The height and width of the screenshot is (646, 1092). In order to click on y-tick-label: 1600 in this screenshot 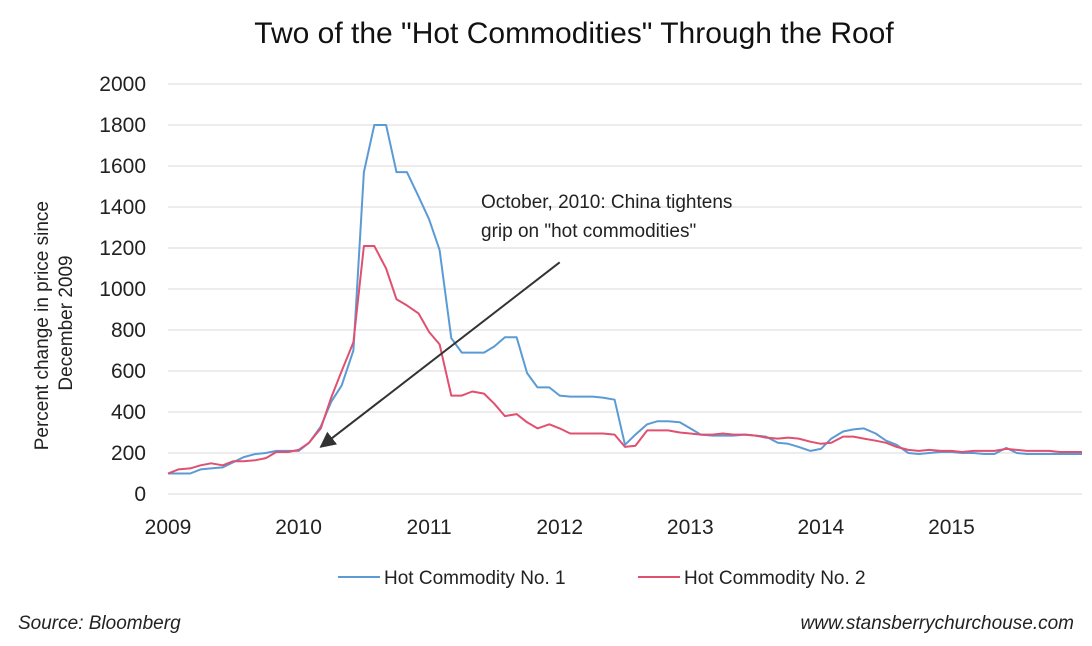, I will do `click(122, 166)`.